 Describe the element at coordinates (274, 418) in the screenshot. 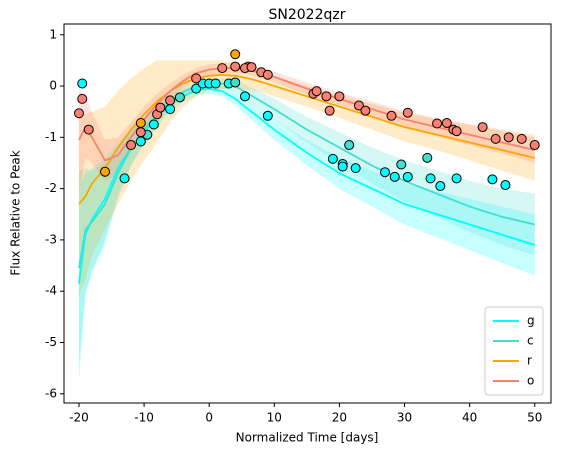

I see `x-tick-label: 10` at that location.